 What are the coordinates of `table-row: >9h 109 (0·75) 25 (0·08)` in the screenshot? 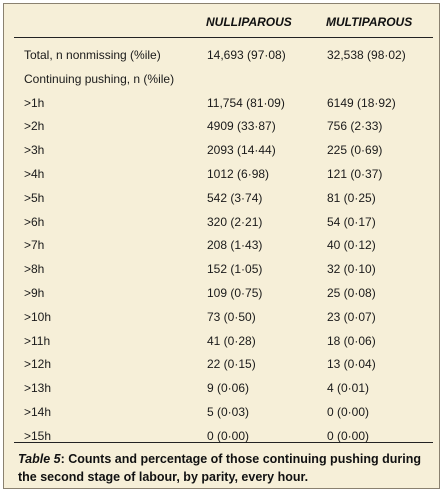 It's located at (221, 295).